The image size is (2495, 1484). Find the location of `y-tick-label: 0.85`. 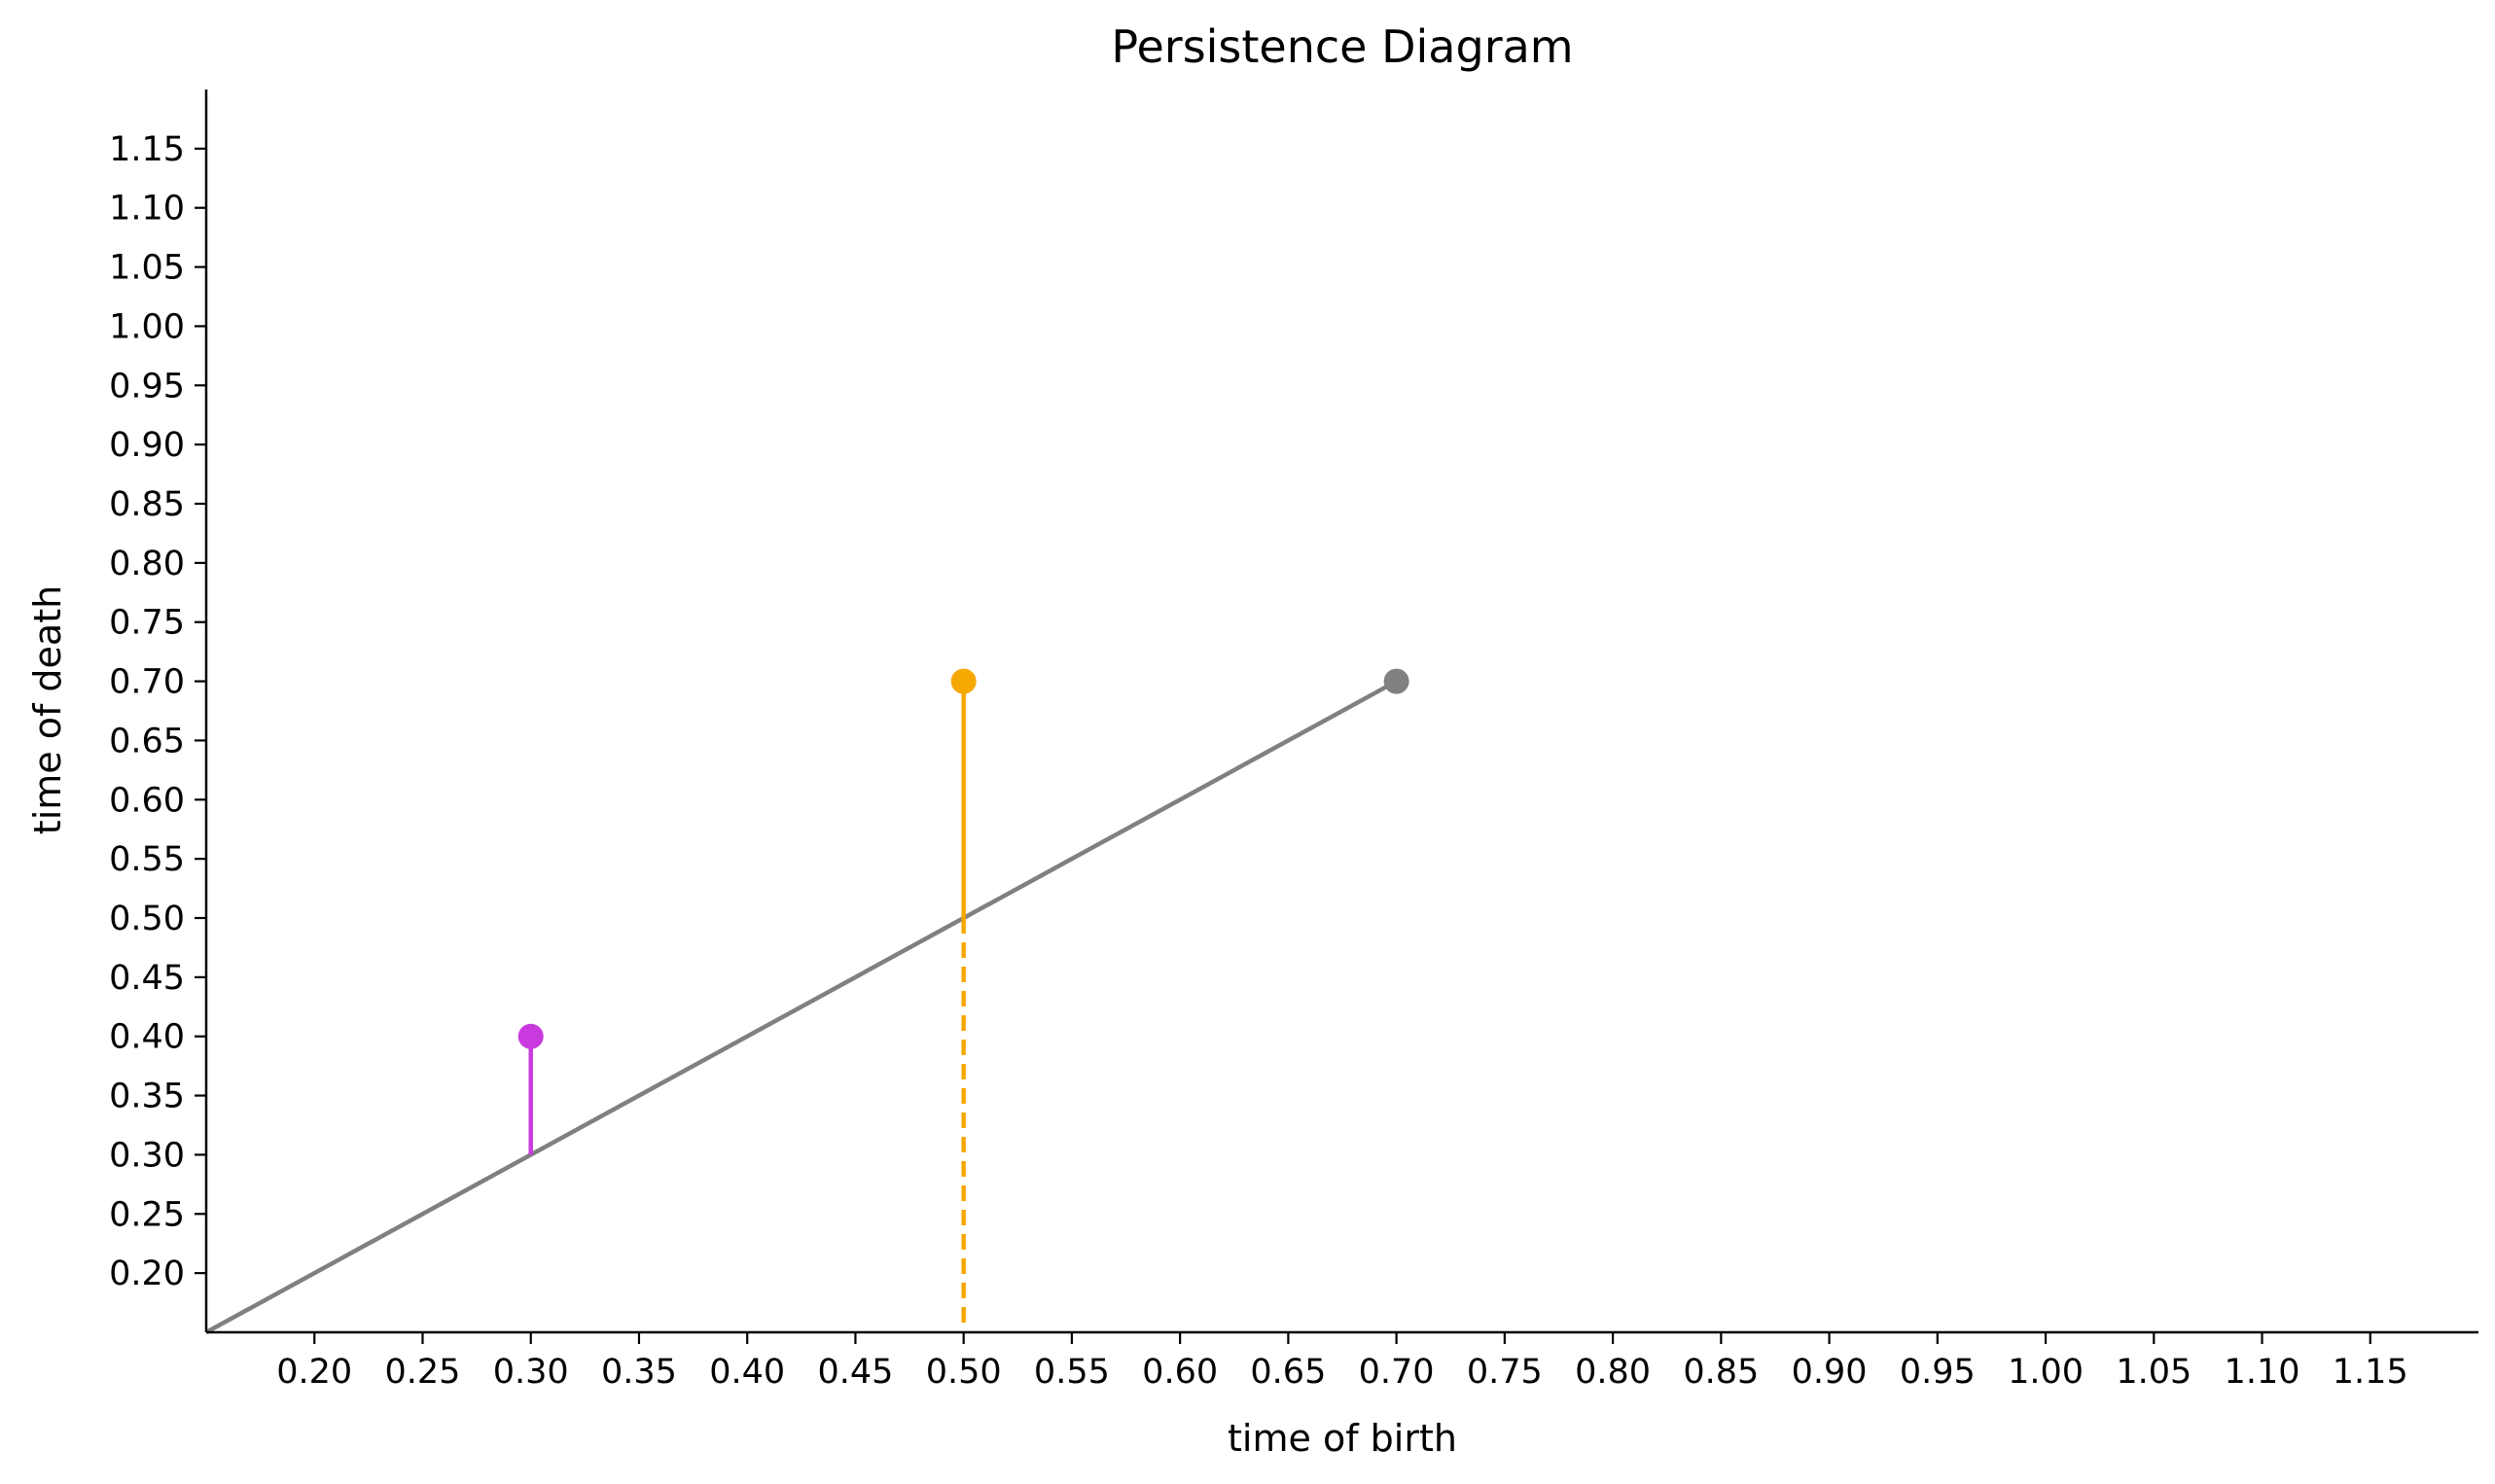

y-tick-label: 0.85 is located at coordinates (147, 505).